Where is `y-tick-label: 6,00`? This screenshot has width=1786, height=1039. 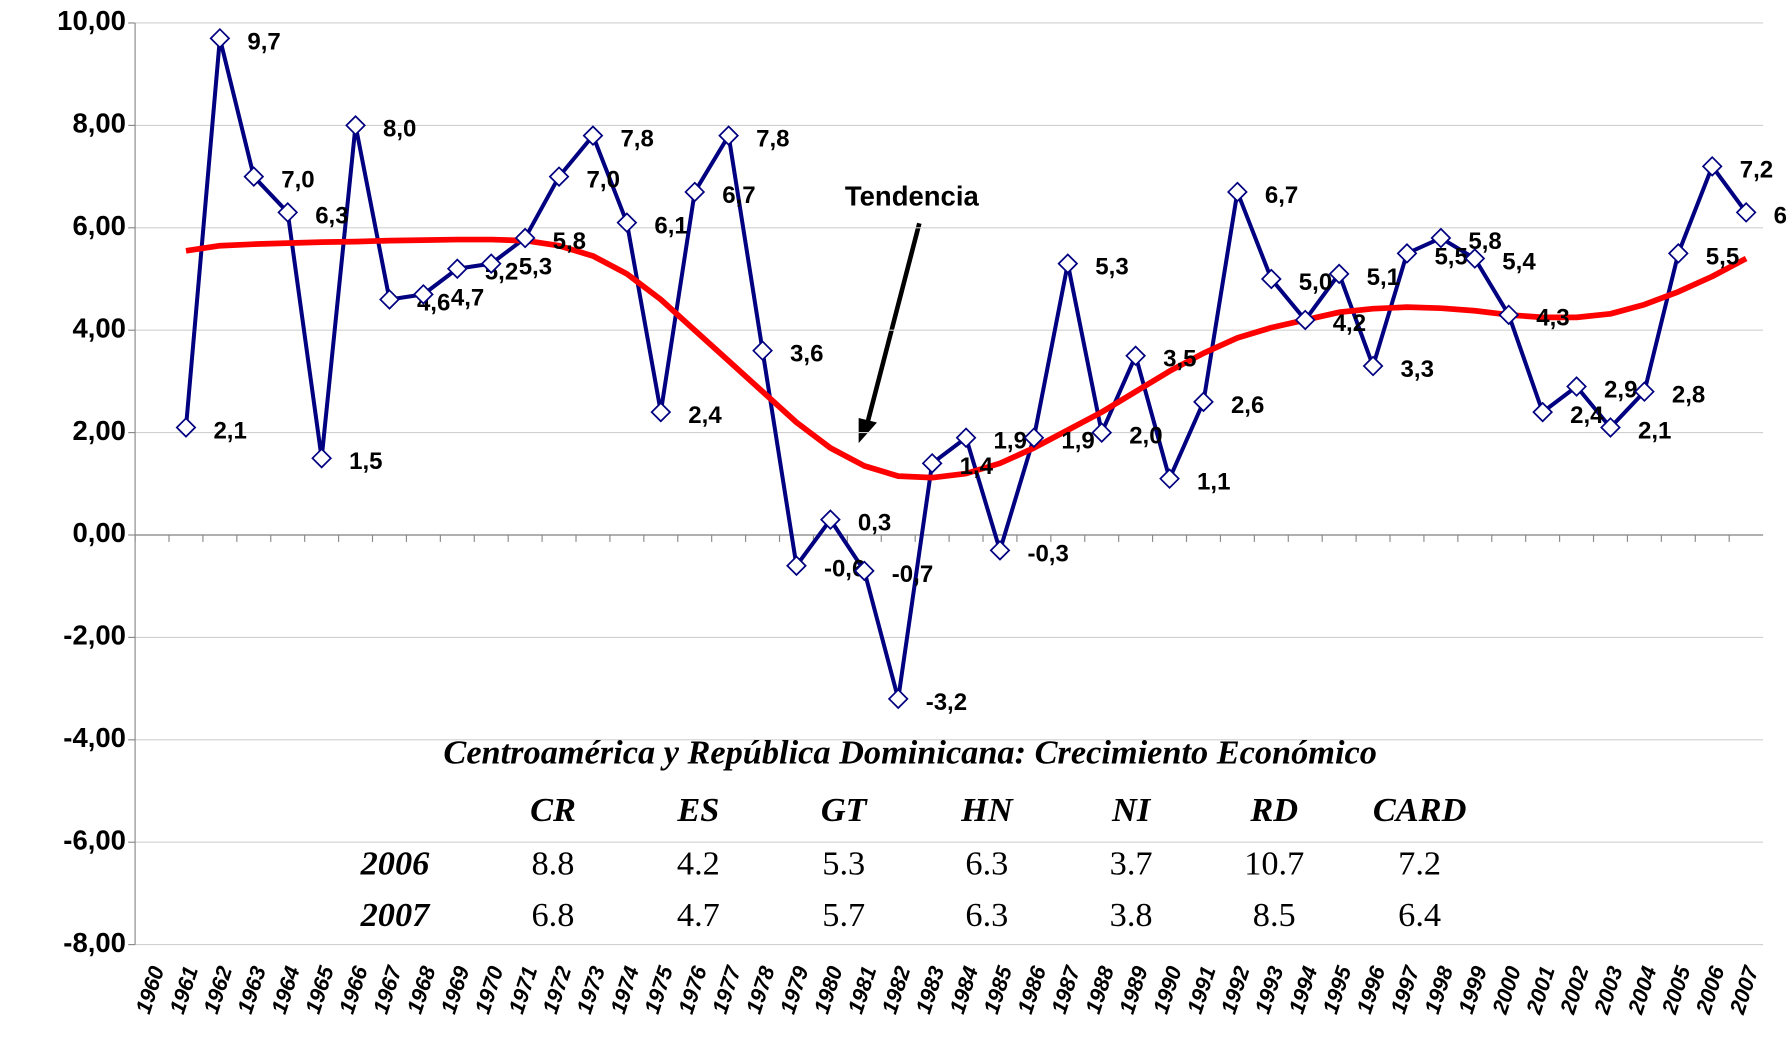
y-tick-label: 6,00 is located at coordinates (98, 225).